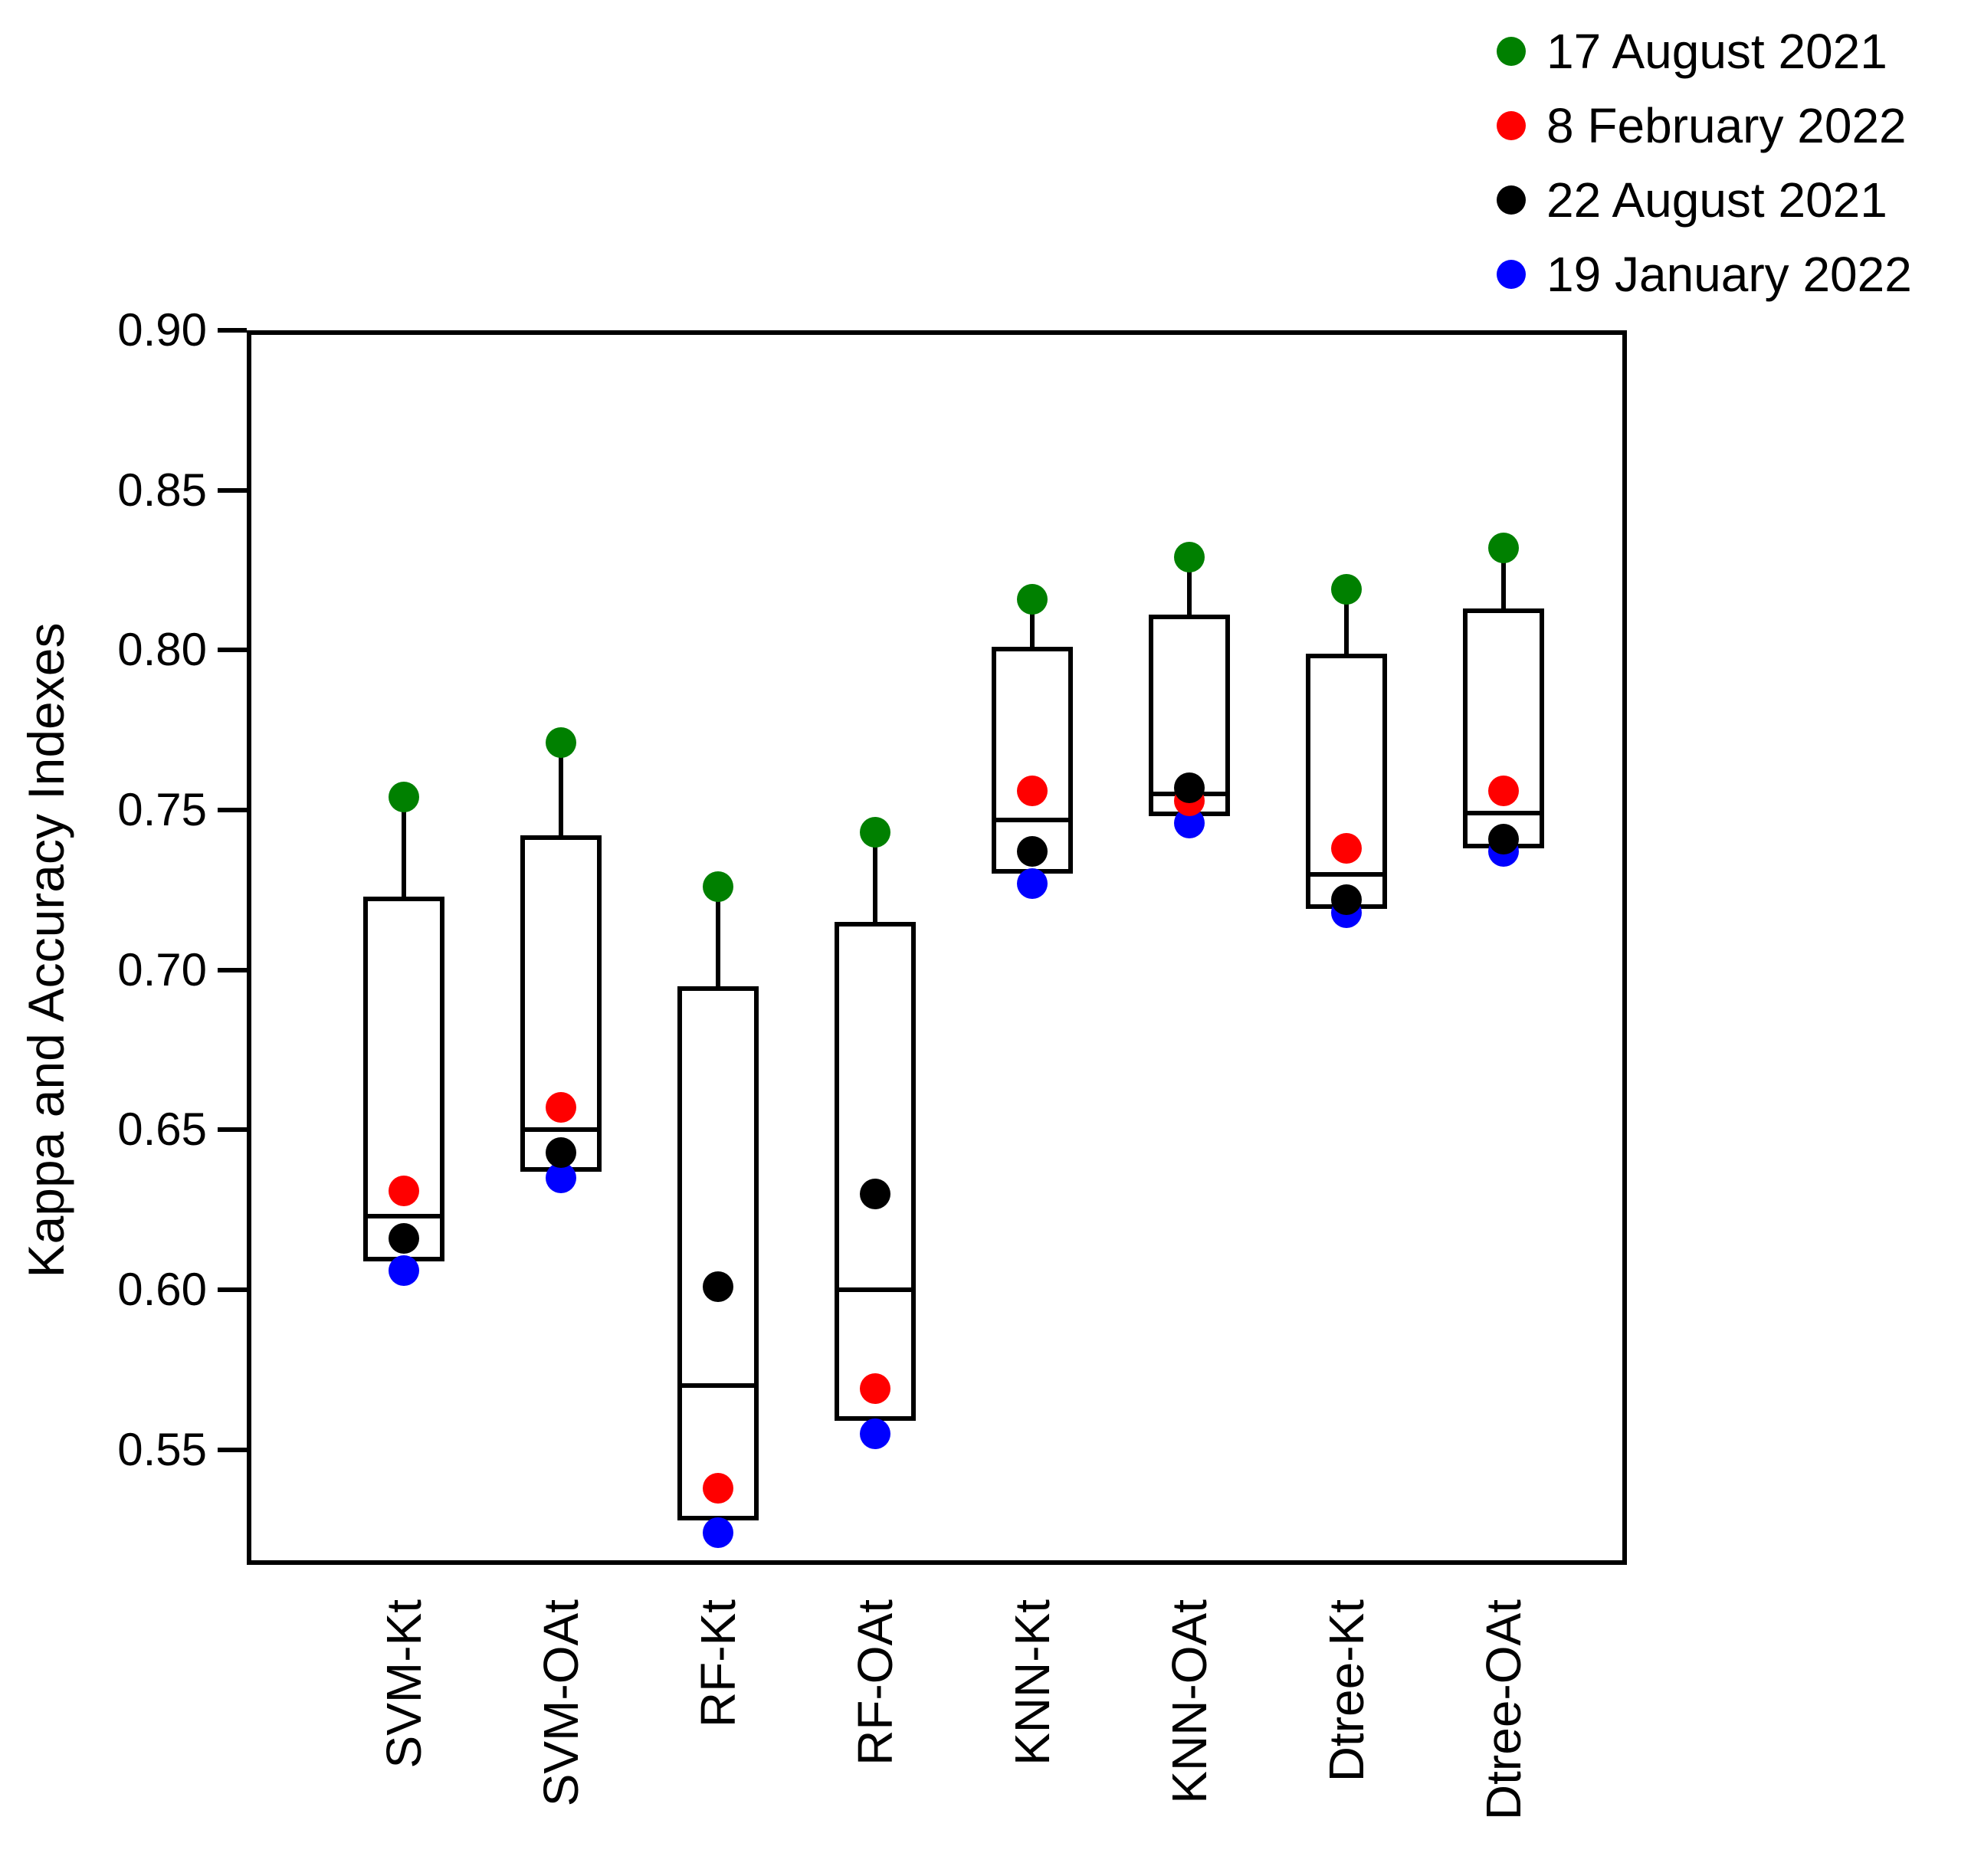  I want to click on legend-dot-feb8_2022, so click(1511, 126).